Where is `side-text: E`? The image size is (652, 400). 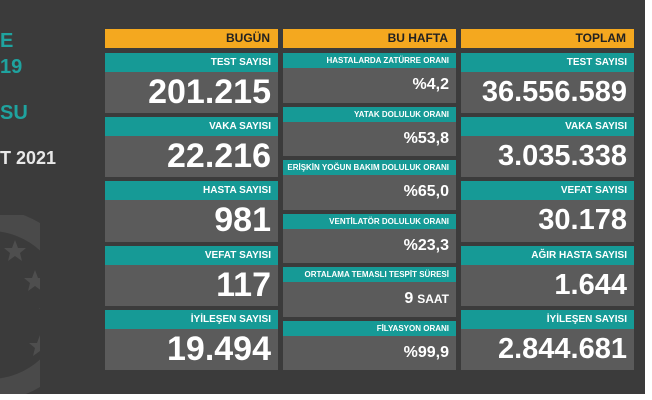 side-text: E is located at coordinates (7, 41).